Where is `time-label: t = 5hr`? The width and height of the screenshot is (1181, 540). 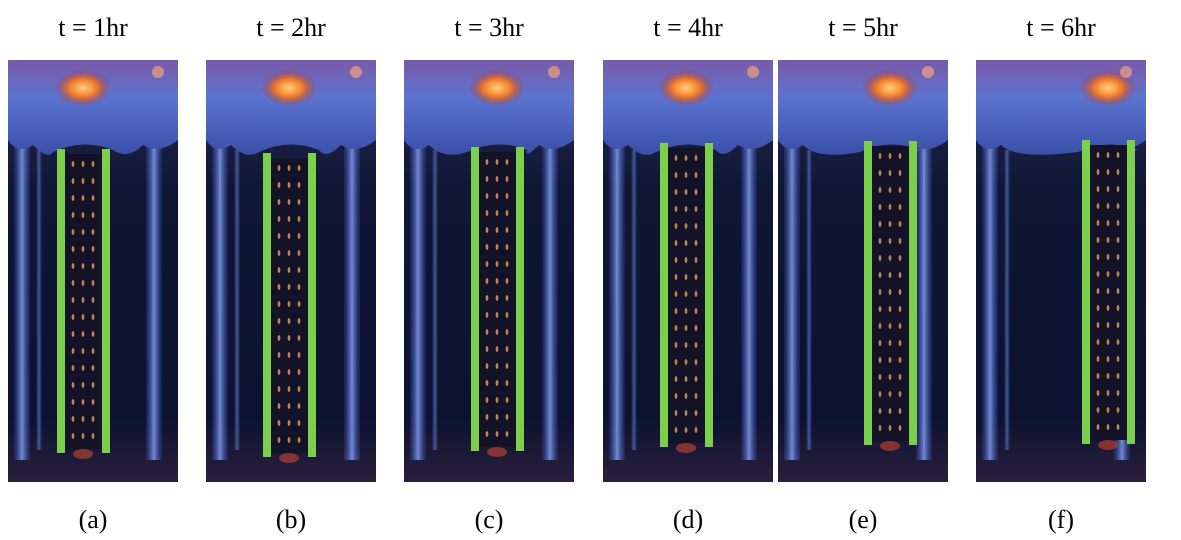 time-label: t = 5hr is located at coordinates (863, 27).